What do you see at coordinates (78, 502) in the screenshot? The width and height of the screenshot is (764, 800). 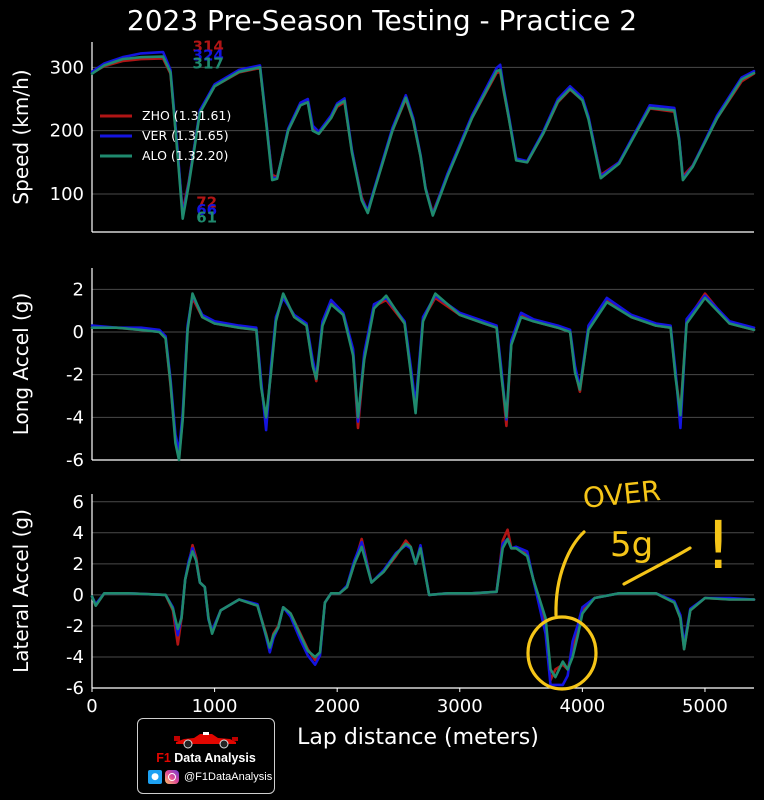 I see `y-tick-label: 6` at bounding box center [78, 502].